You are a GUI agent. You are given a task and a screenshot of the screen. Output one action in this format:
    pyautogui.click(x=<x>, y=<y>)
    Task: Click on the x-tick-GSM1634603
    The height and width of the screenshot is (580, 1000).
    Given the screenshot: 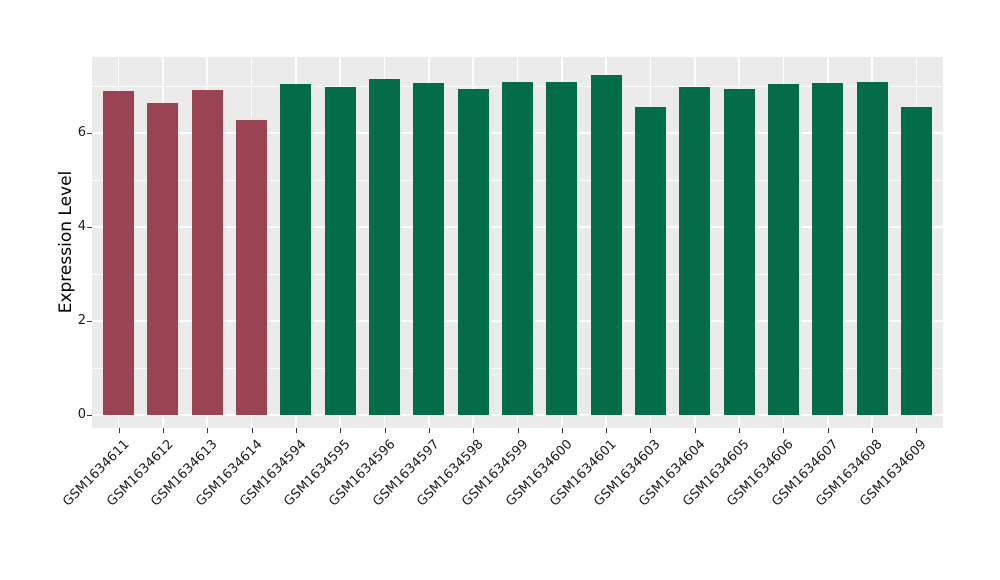 What is the action you would take?
    pyautogui.click(x=651, y=430)
    